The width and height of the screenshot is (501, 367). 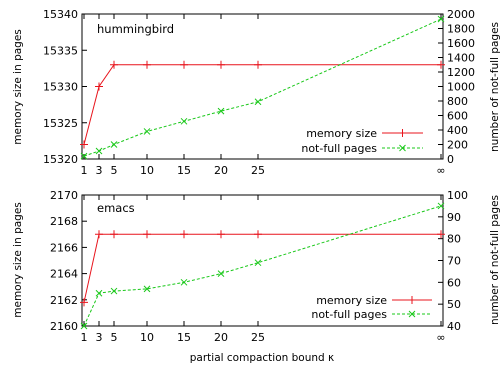 I want to click on y-tick-label-right: 100, so click(x=457, y=195).